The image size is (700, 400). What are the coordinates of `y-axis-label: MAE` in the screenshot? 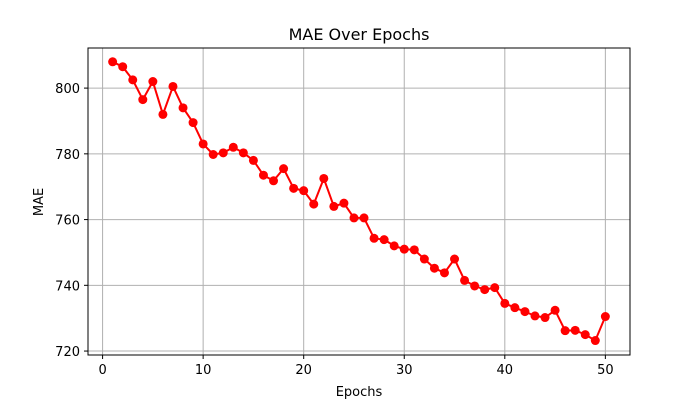 It's located at (39, 202).